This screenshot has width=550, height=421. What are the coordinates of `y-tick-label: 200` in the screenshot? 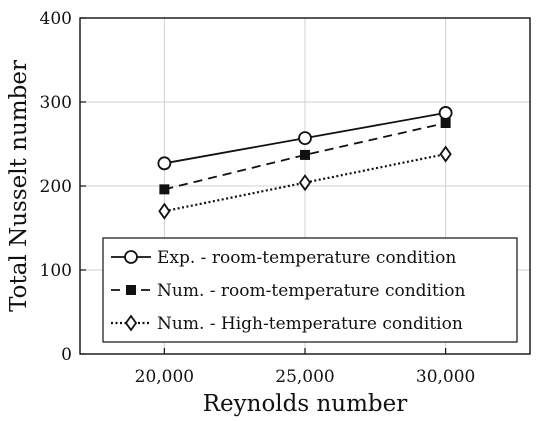 It's located at (56, 187).